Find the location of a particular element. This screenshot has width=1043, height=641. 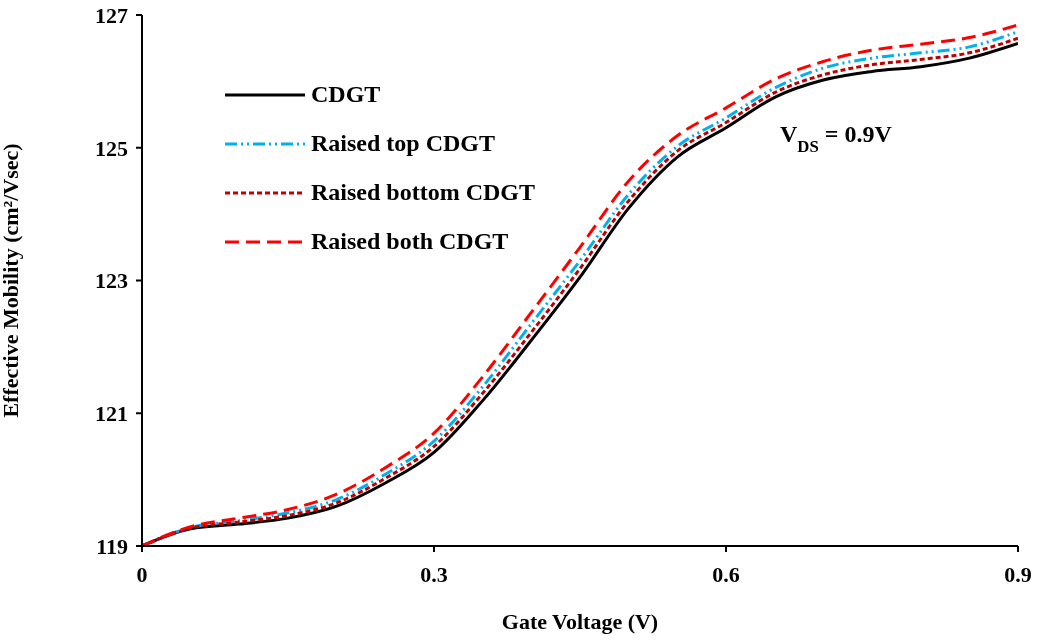

x-tick-label: 0.6 is located at coordinates (726, 574).